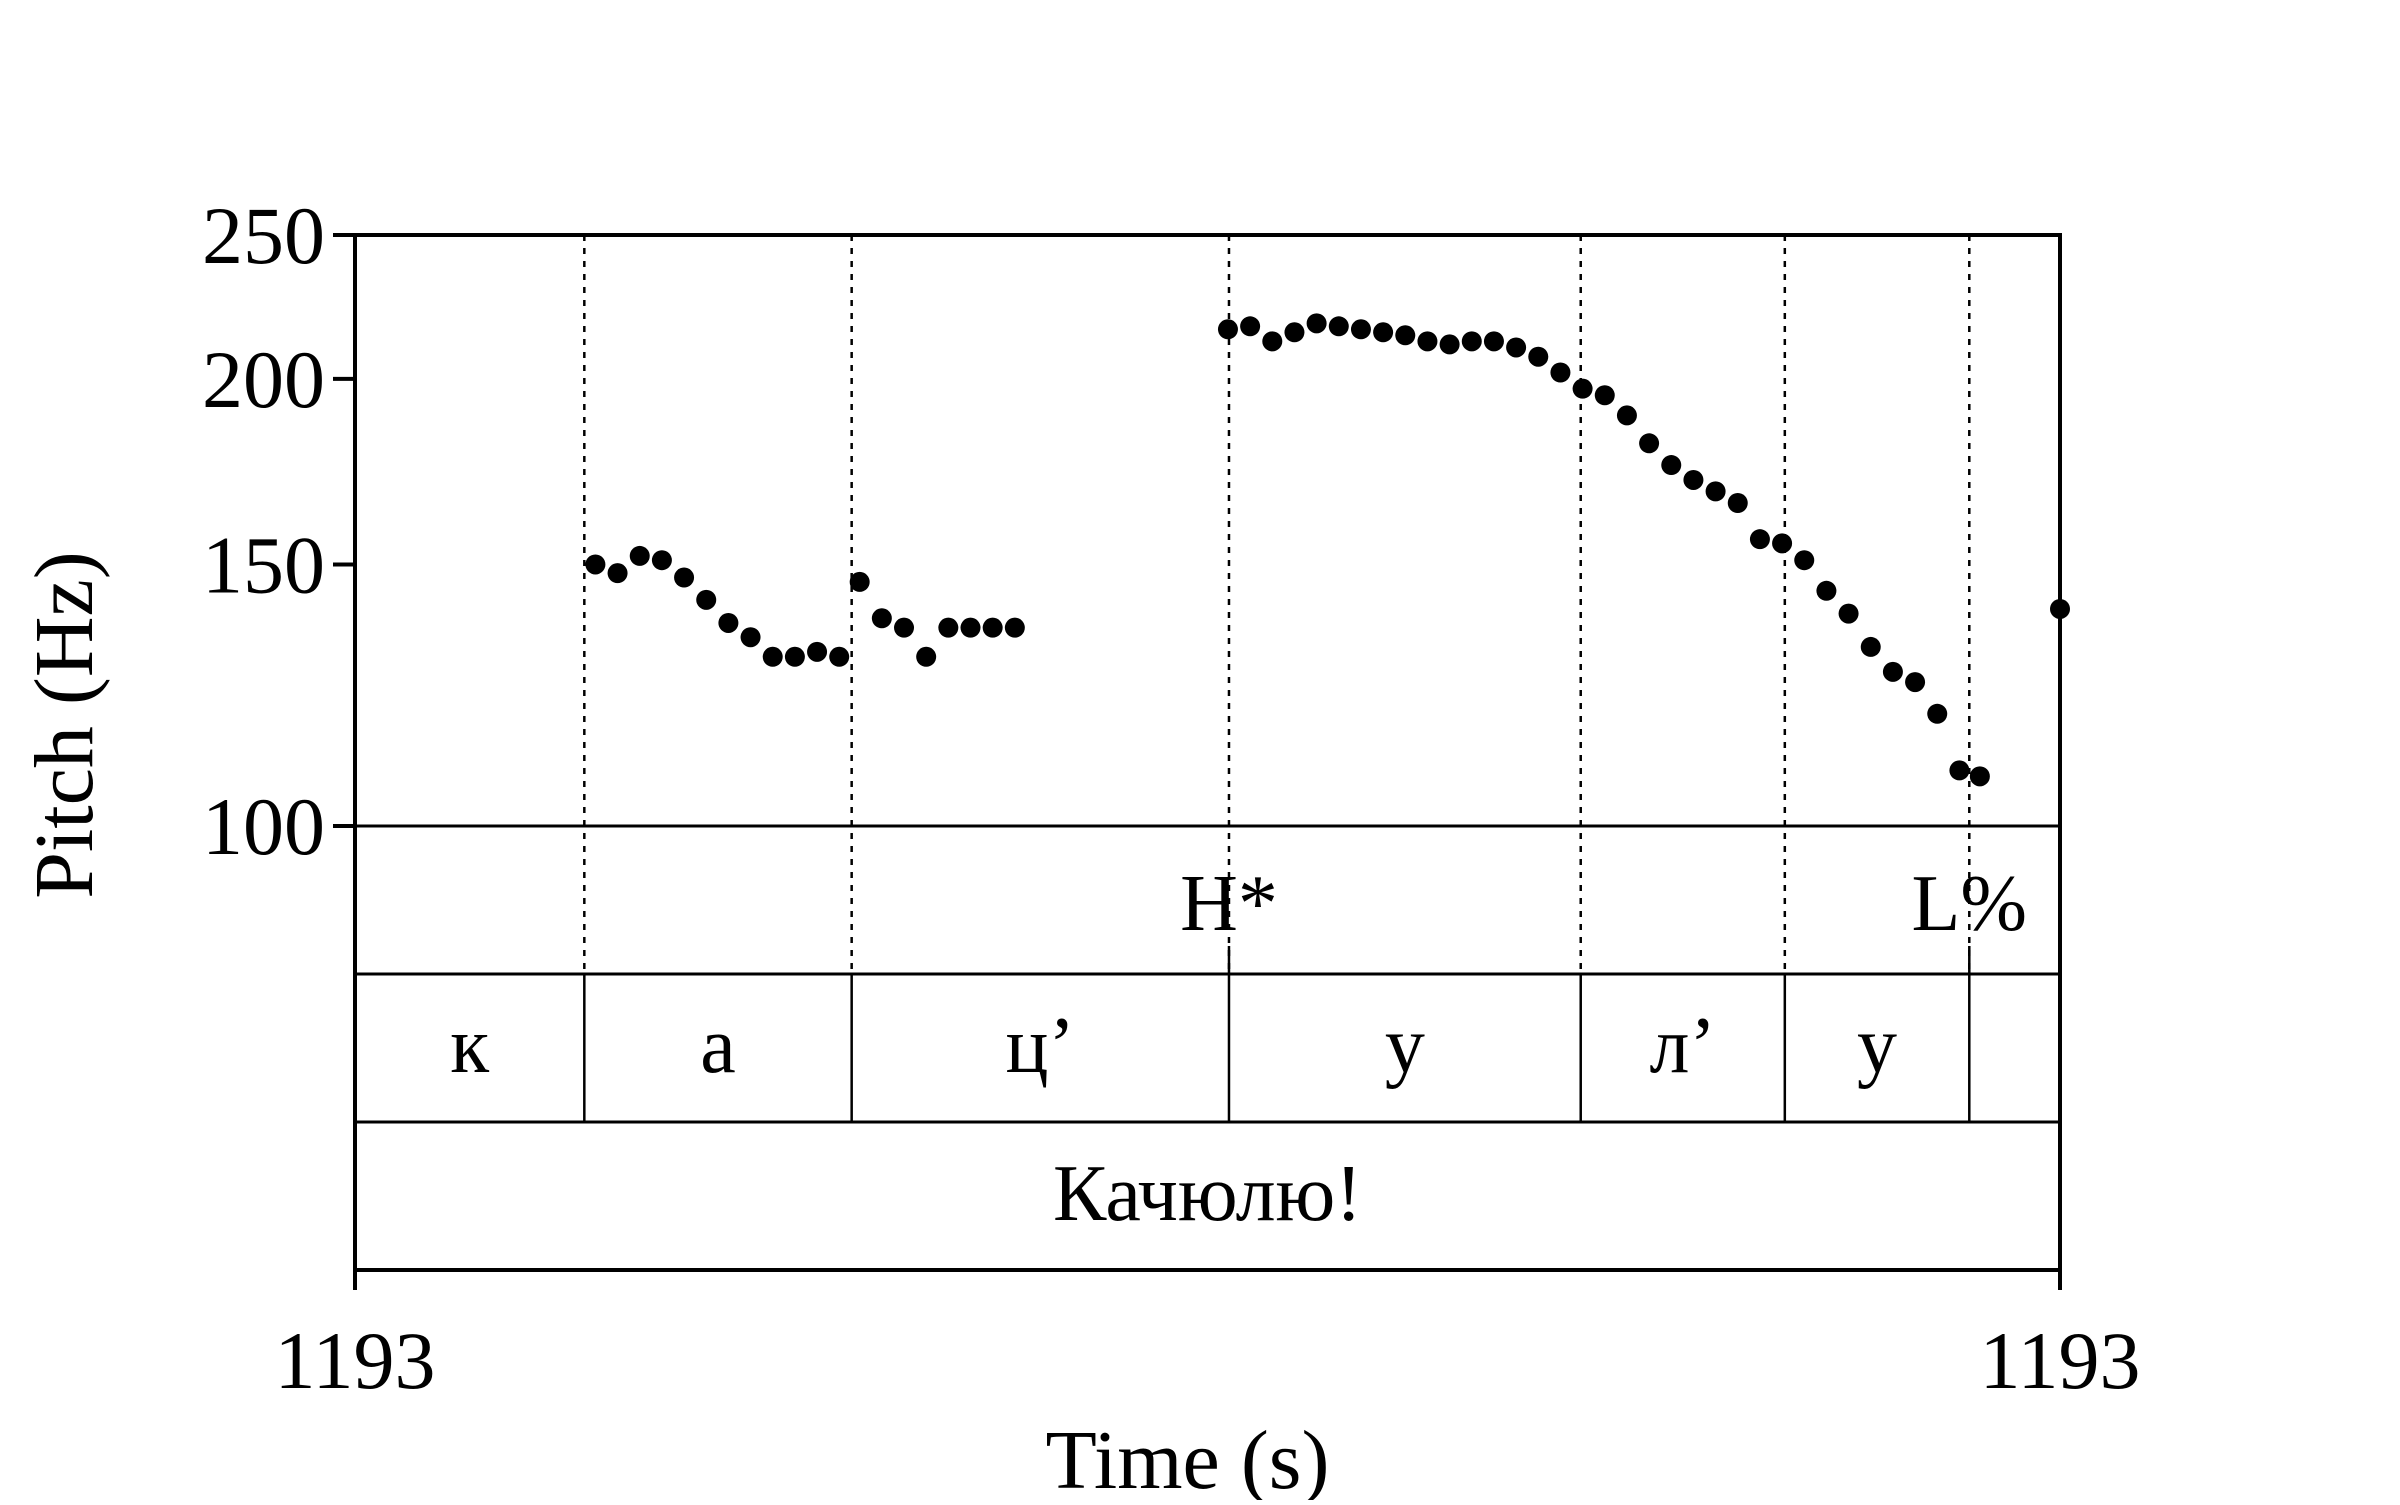 The height and width of the screenshot is (1505, 2400). What do you see at coordinates (263, 826) in the screenshot?
I see `y-tick-label-0: 100` at bounding box center [263, 826].